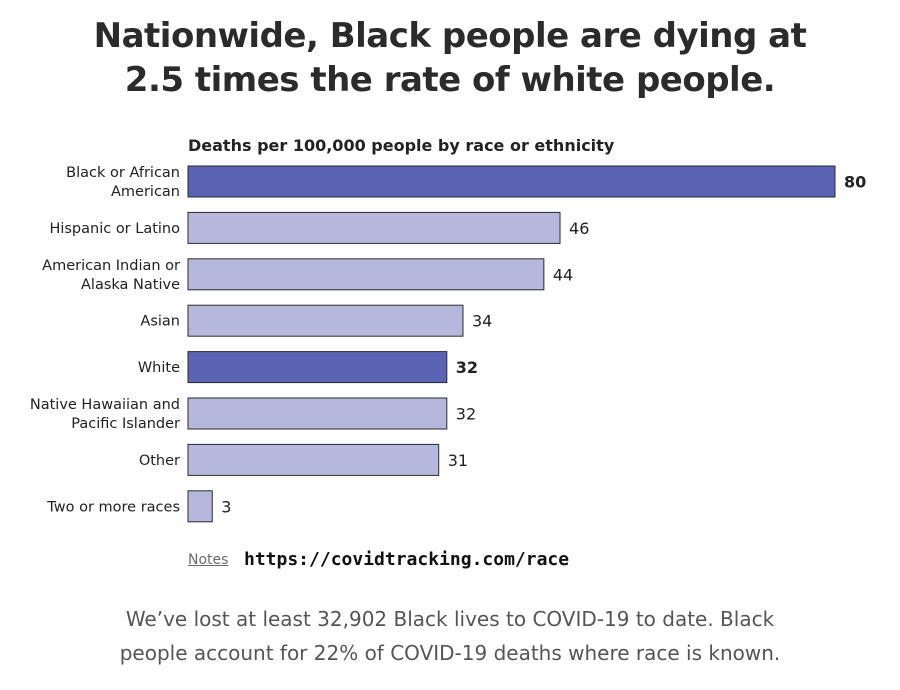 This screenshot has width=900, height=690. What do you see at coordinates (855, 182) in the screenshot?
I see `data-label: 80` at bounding box center [855, 182].